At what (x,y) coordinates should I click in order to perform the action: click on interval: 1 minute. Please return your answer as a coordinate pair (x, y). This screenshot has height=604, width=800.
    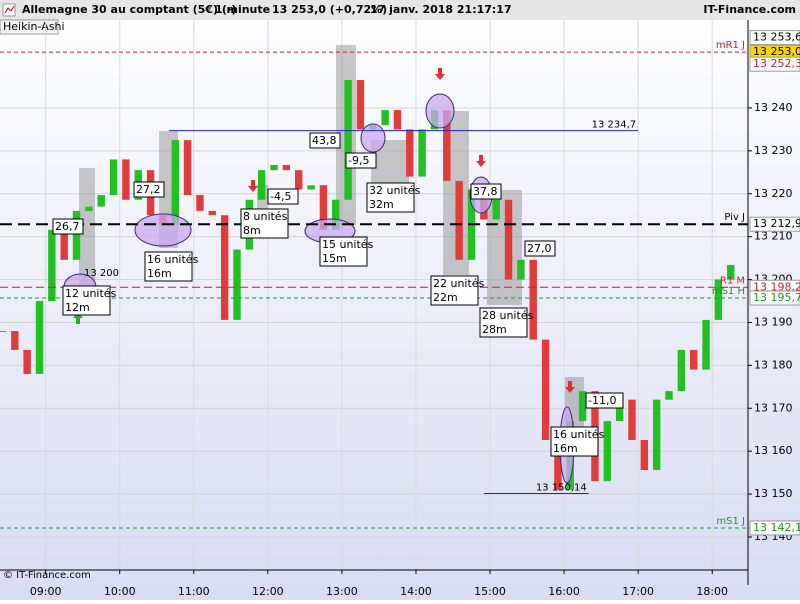
    Looking at the image, I should click on (242, 9).